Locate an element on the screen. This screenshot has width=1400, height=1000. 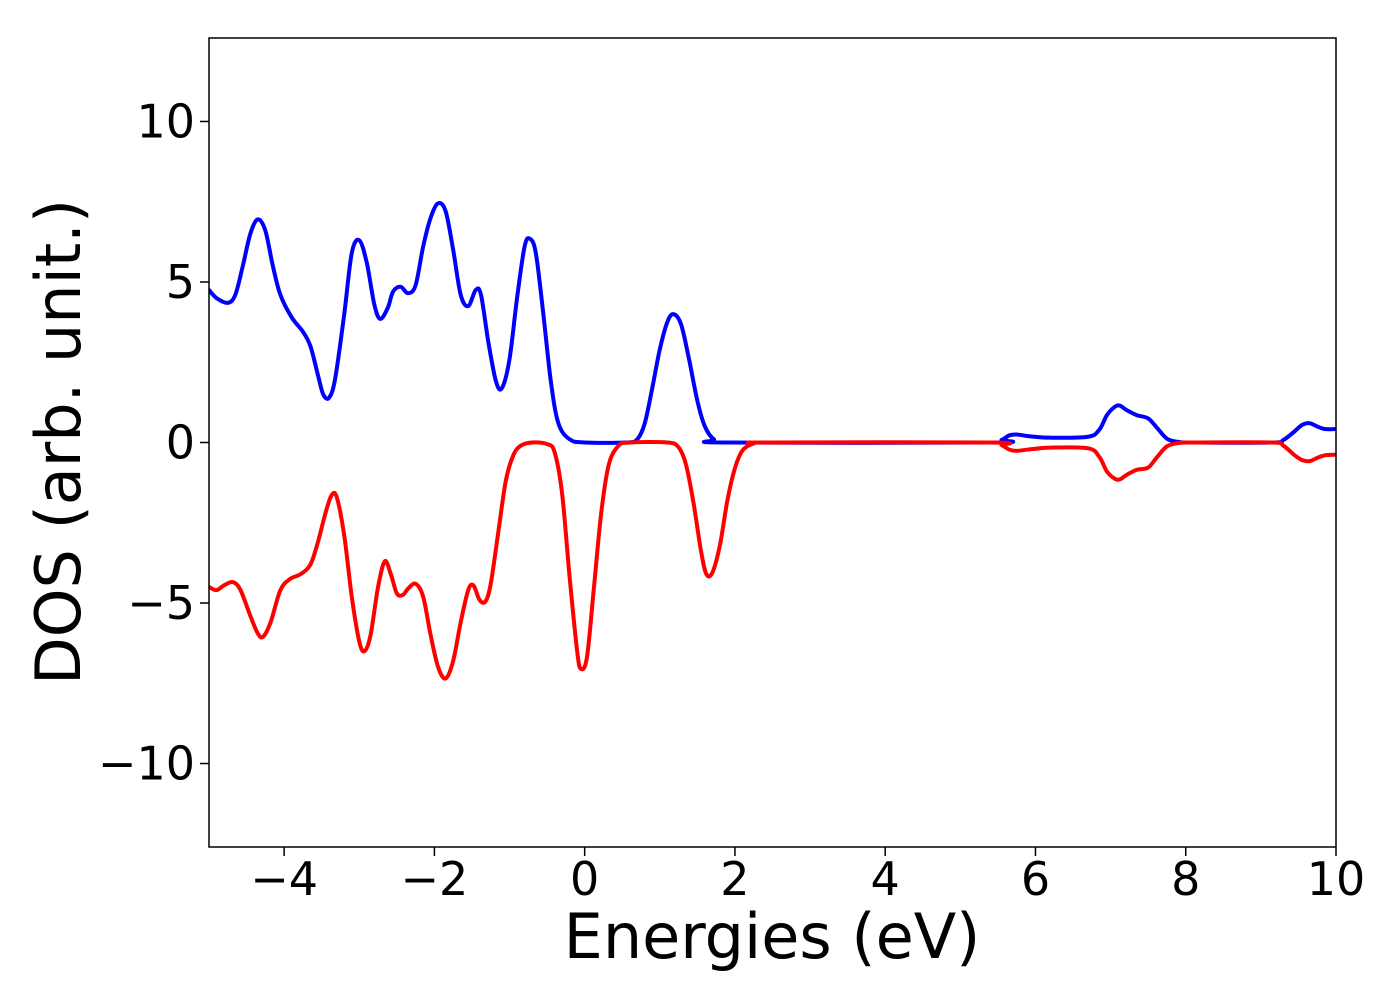
x-tick-label: 2 is located at coordinates (734, 879).